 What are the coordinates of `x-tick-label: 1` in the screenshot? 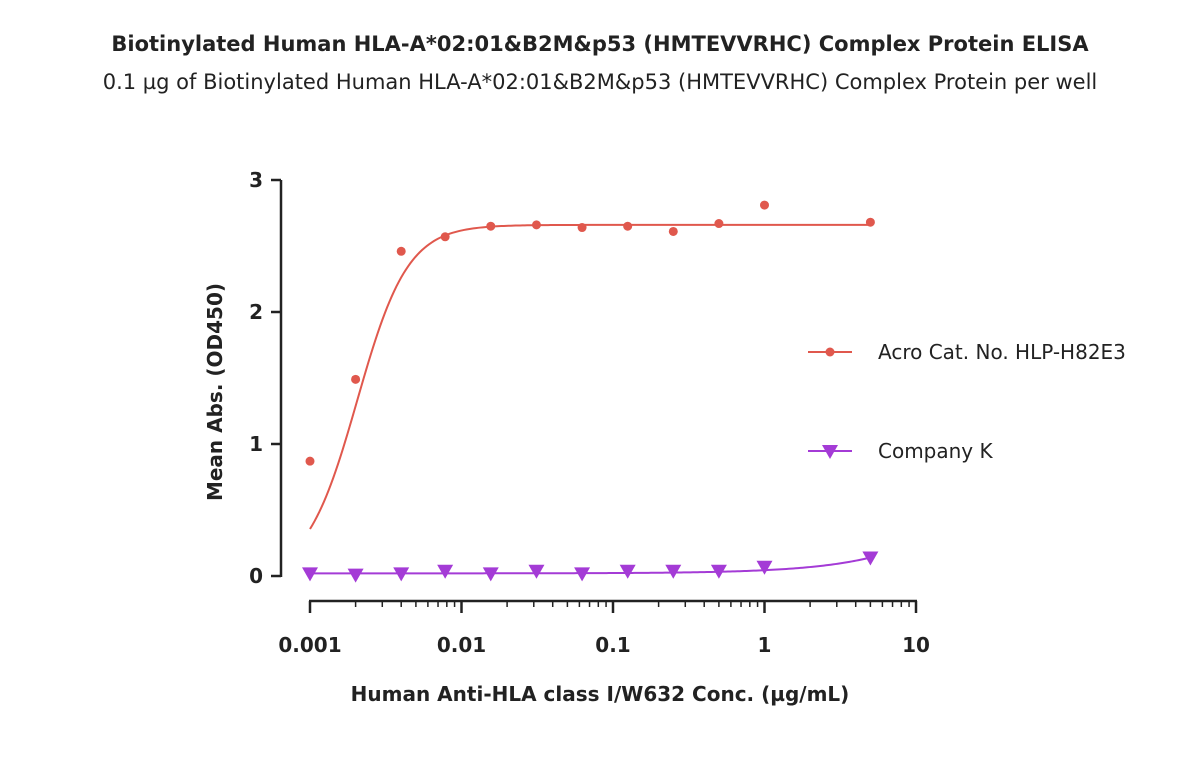 It's located at (765, 645).